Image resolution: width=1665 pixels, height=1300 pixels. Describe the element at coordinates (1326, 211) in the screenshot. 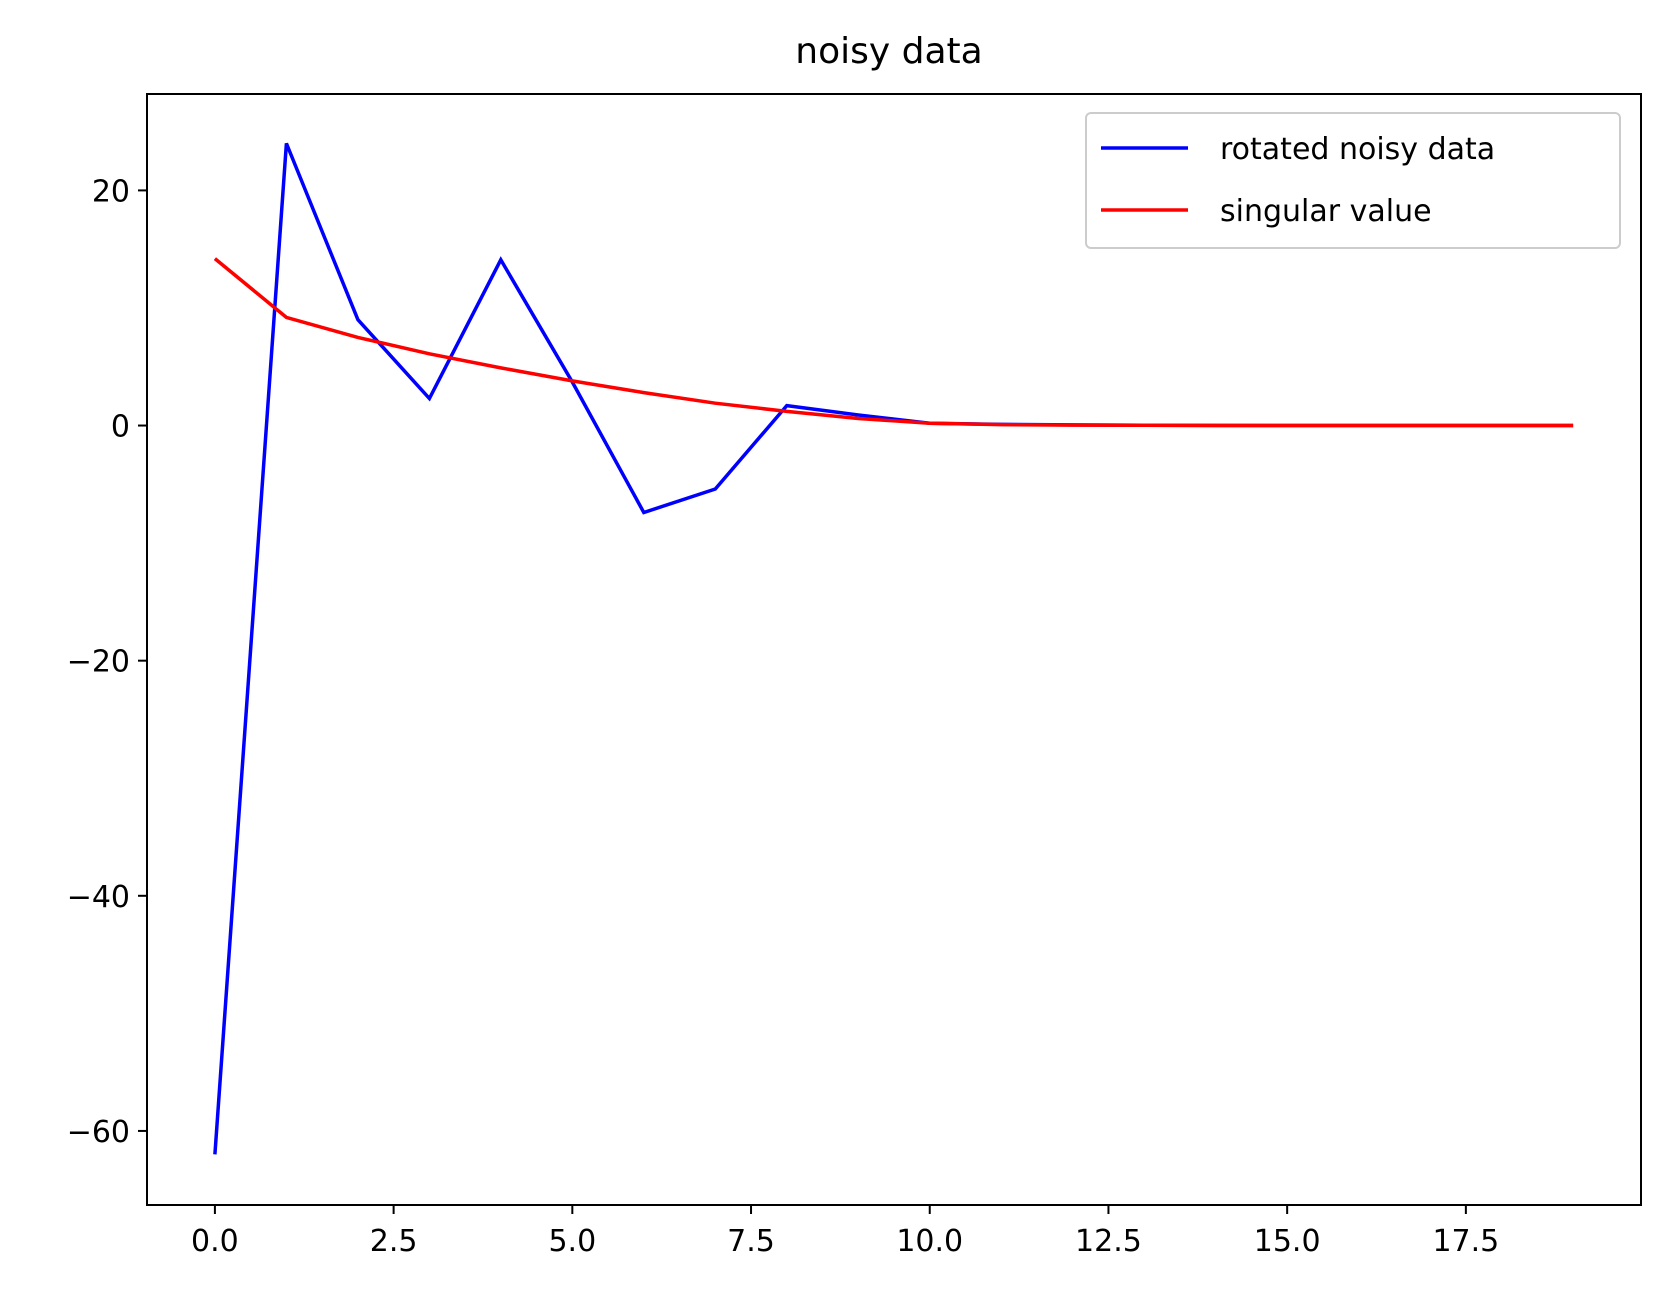

I see `legend-label-singular-value: singular value` at that location.